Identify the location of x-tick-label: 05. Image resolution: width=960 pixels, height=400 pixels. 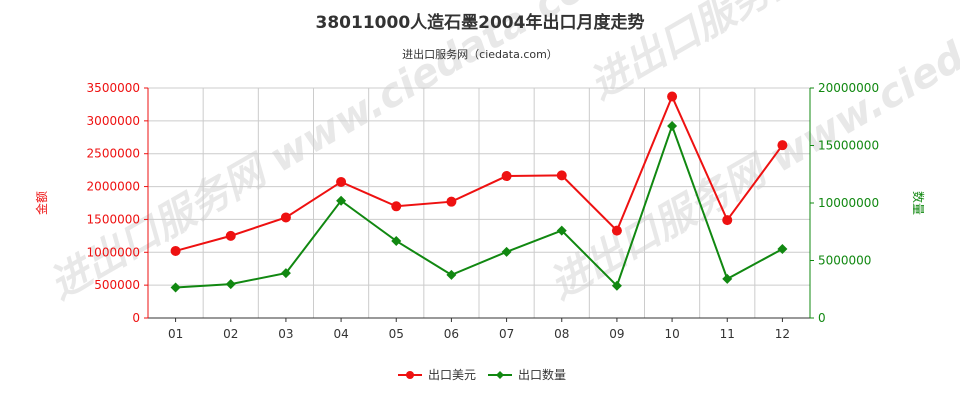
(396, 334).